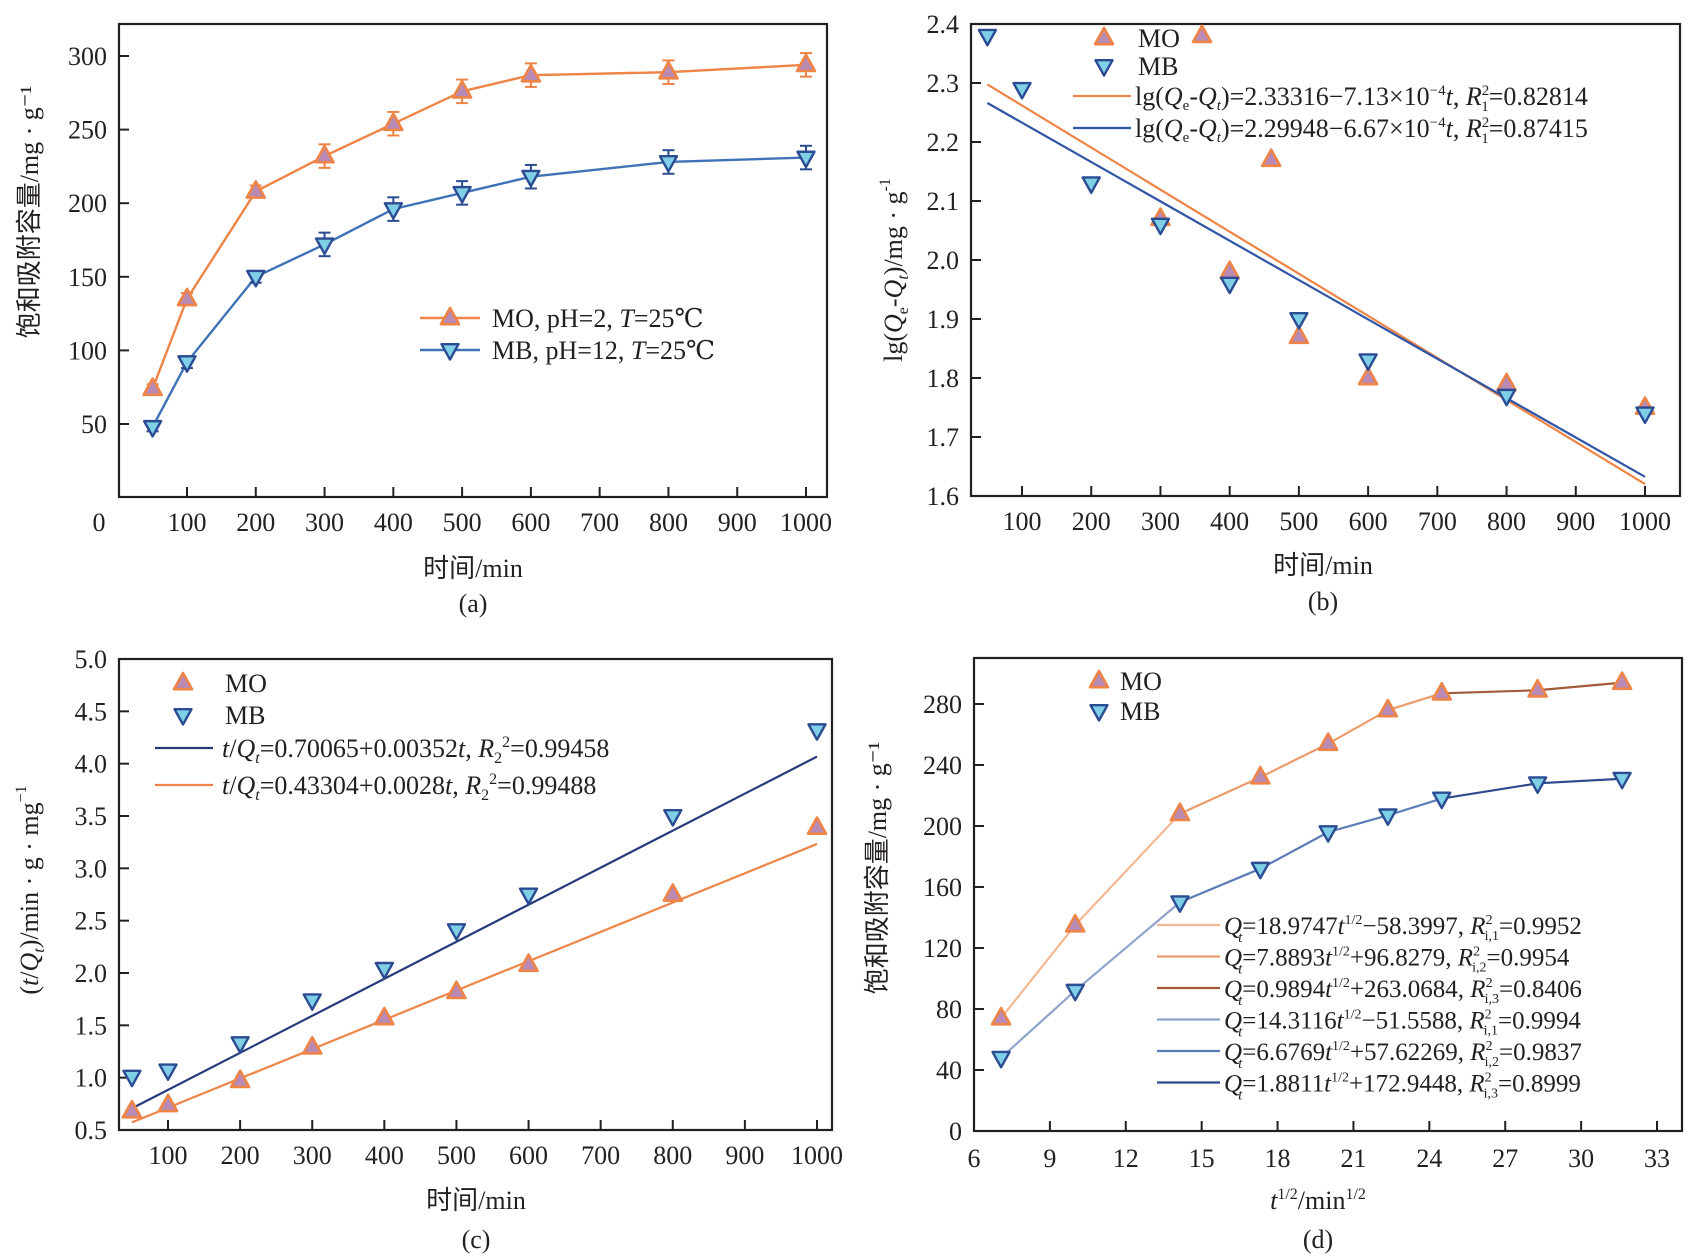 The width and height of the screenshot is (1695, 1258). I want to click on x-tick-label: 300, so click(1160, 521).